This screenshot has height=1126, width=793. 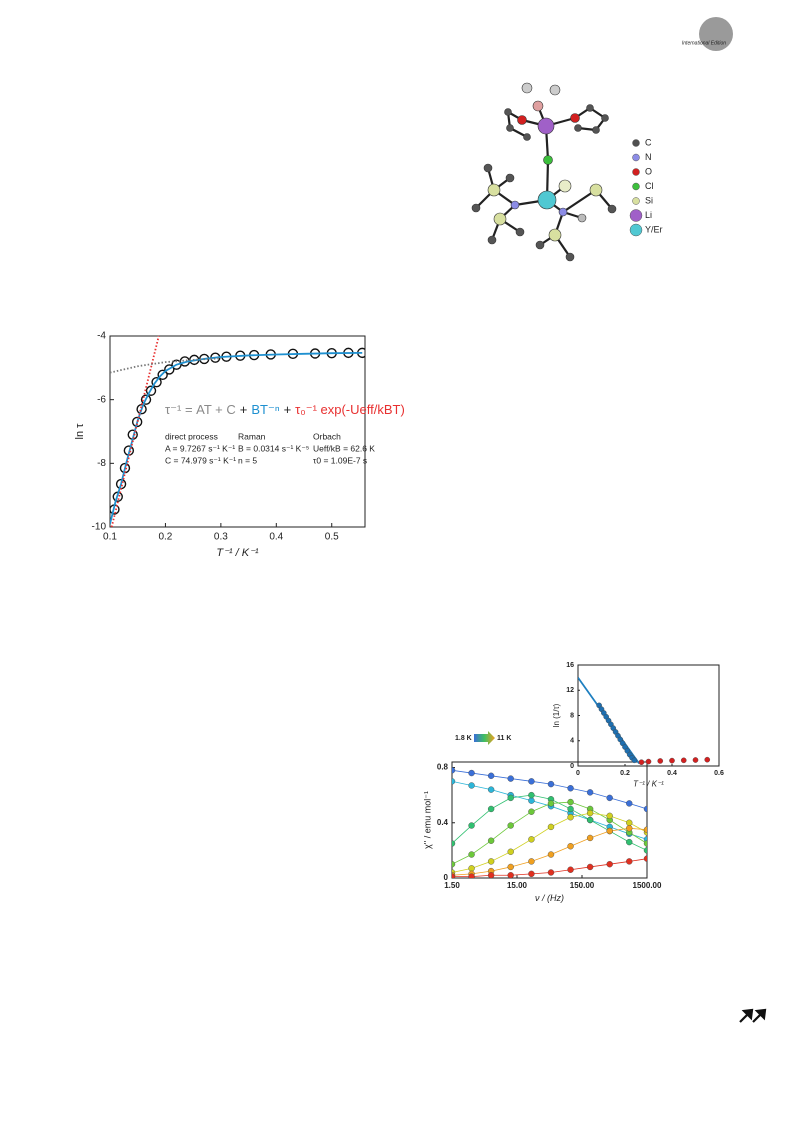 What do you see at coordinates (101, 463) in the screenshot?
I see `y-tick-label: -8` at bounding box center [101, 463].